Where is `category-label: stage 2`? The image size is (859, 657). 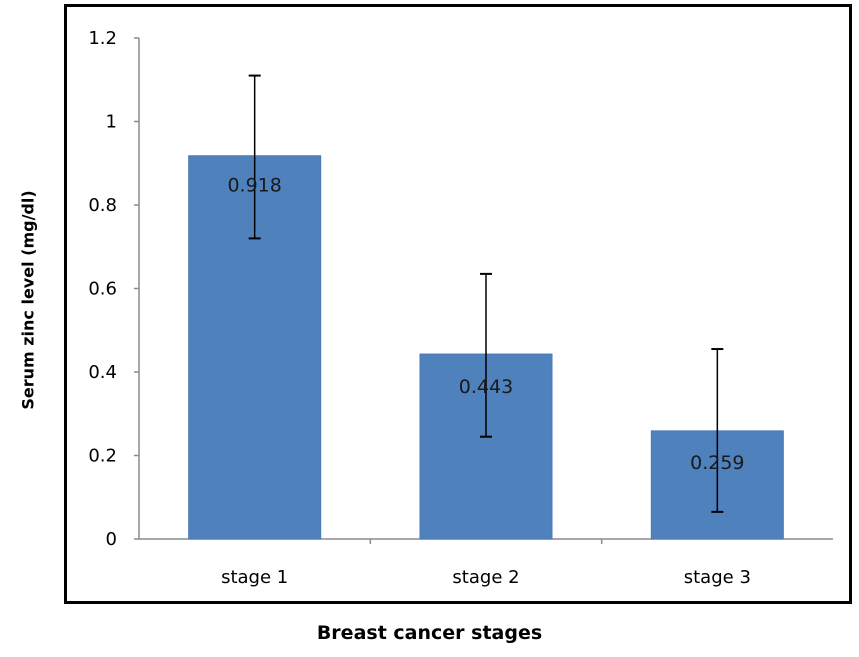
category-label: stage 2 is located at coordinates (485, 577).